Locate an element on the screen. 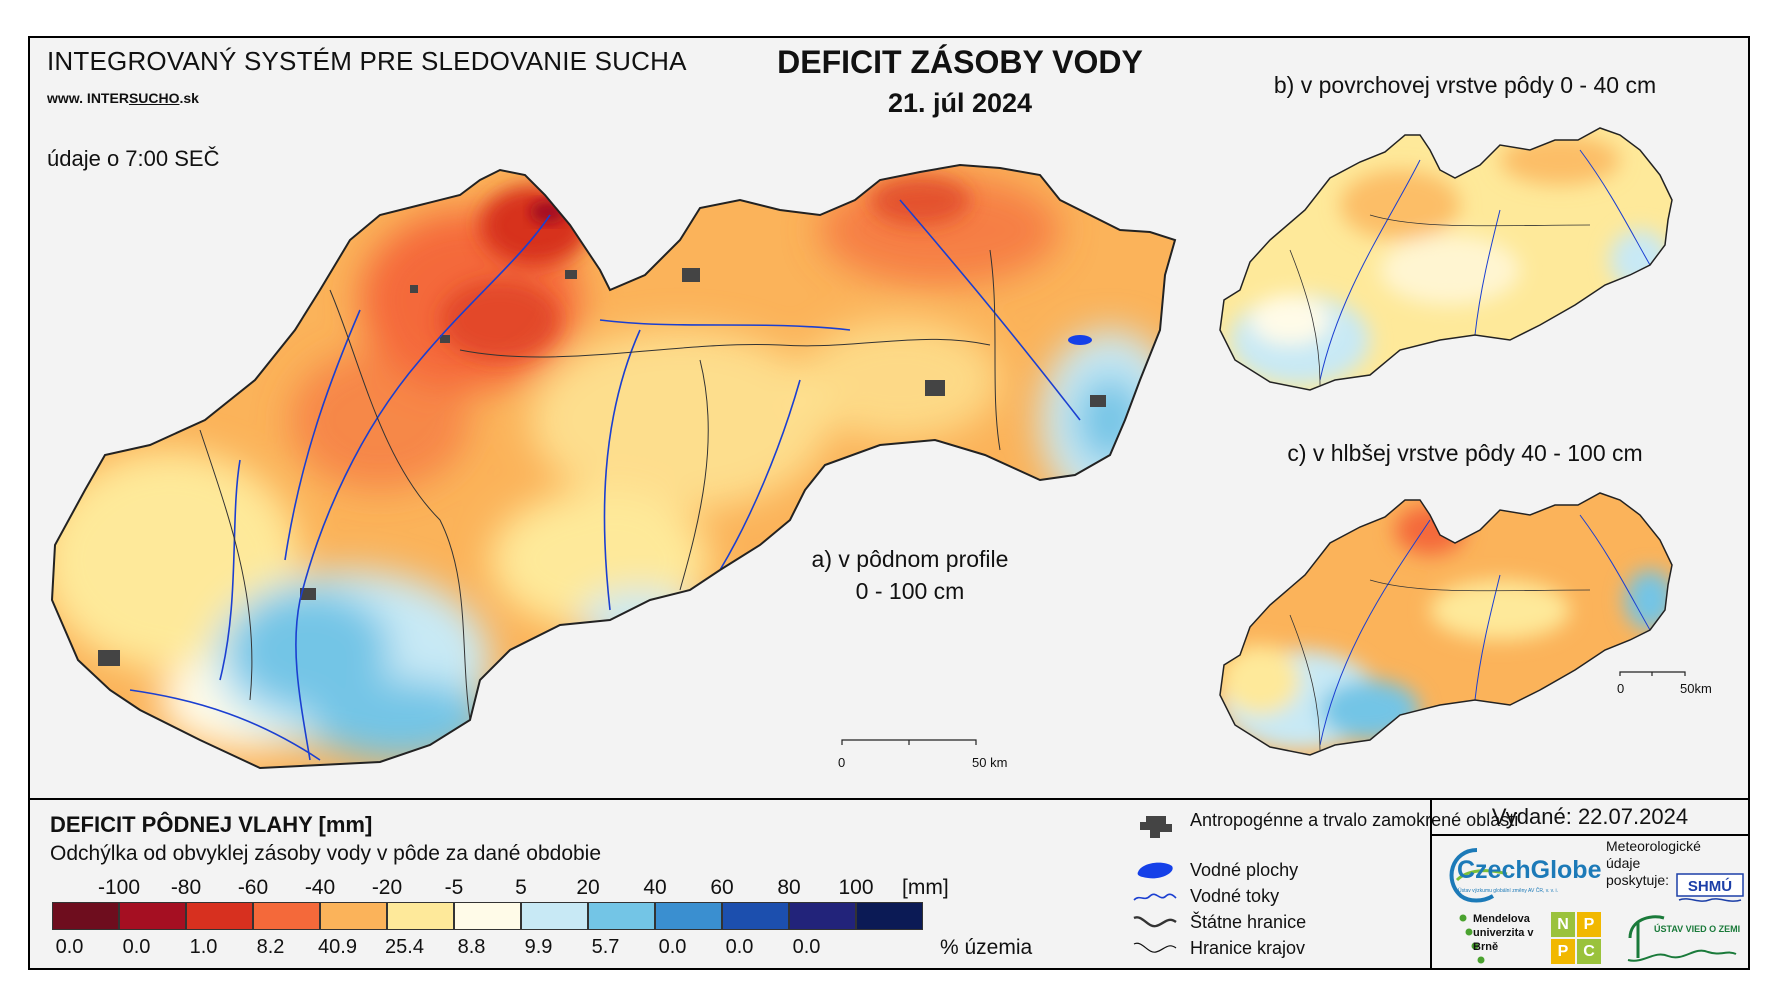 Image resolution: width=1772 pixels, height=1003 pixels. mendel-name: Mendelova univerzita v Brně is located at coordinates (1503, 933).